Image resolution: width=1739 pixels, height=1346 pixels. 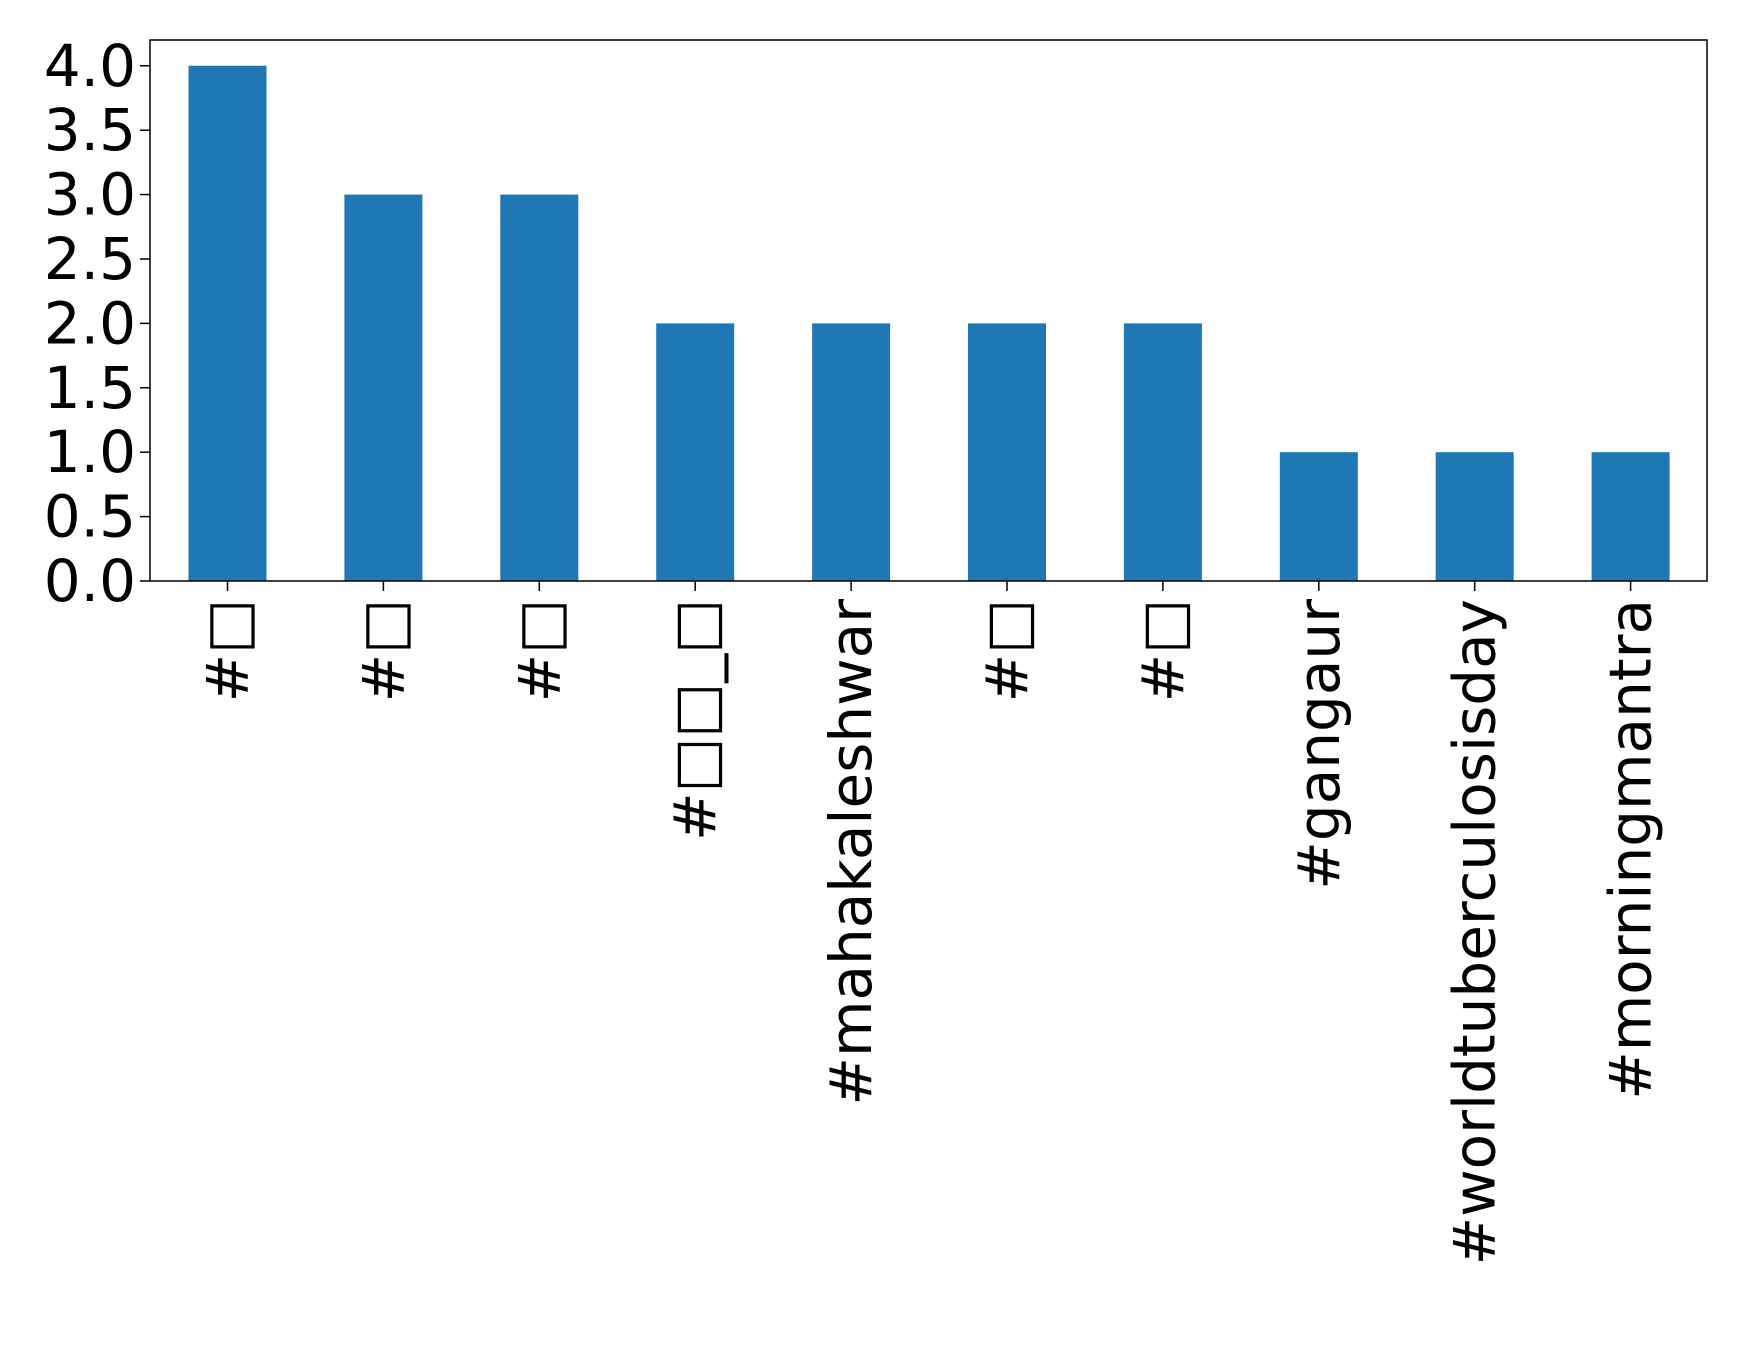 What do you see at coordinates (383, 650) in the screenshot?
I see `x-tick-label-1: #□` at bounding box center [383, 650].